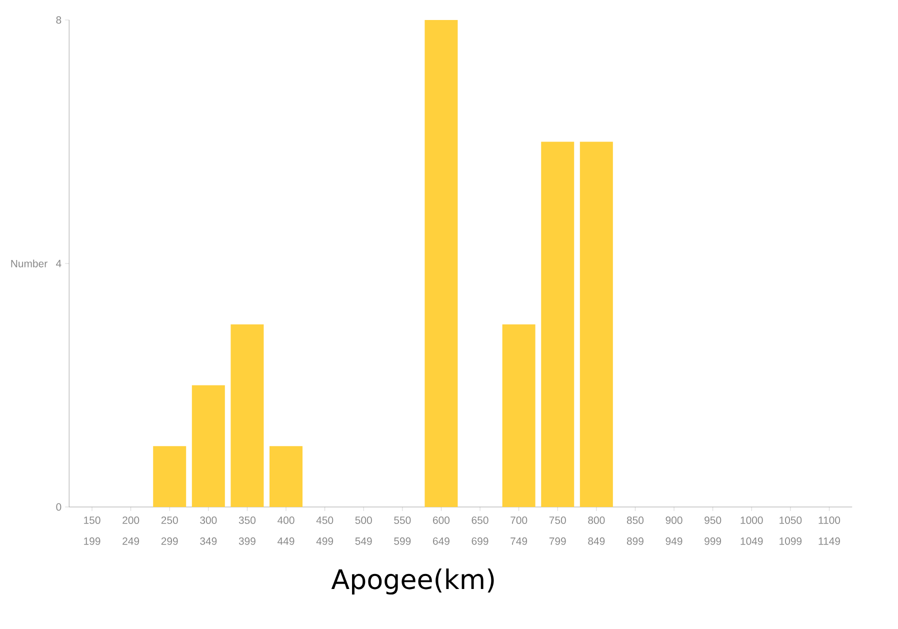 Image resolution: width=898 pixels, height=629 pixels. What do you see at coordinates (131, 530) in the screenshot?
I see `category-label: 200 249` at bounding box center [131, 530].